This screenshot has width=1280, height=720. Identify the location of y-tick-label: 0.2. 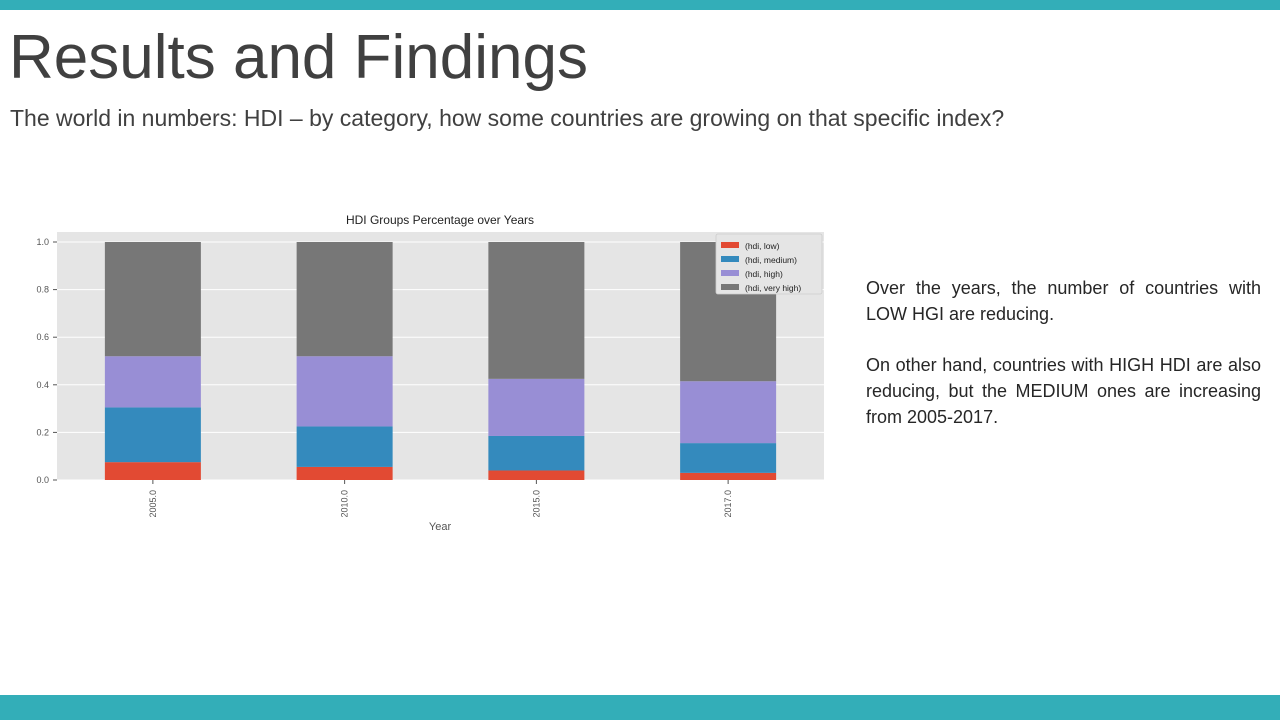
(42, 432).